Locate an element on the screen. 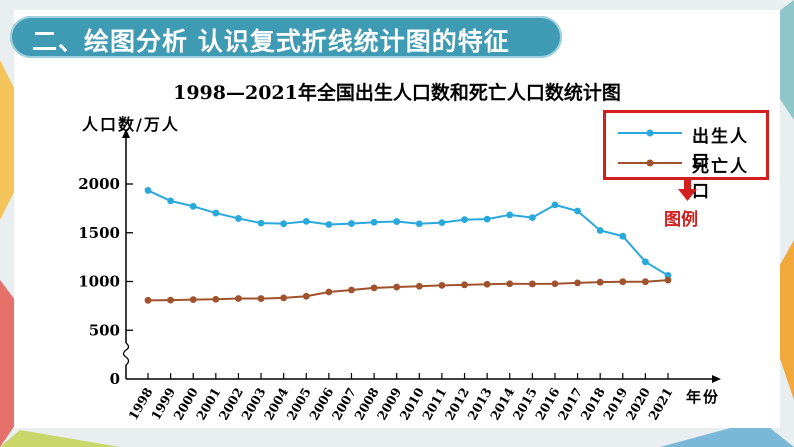  y-ticks: 0 500 1000 1500 2000 is located at coordinates (105, 281).